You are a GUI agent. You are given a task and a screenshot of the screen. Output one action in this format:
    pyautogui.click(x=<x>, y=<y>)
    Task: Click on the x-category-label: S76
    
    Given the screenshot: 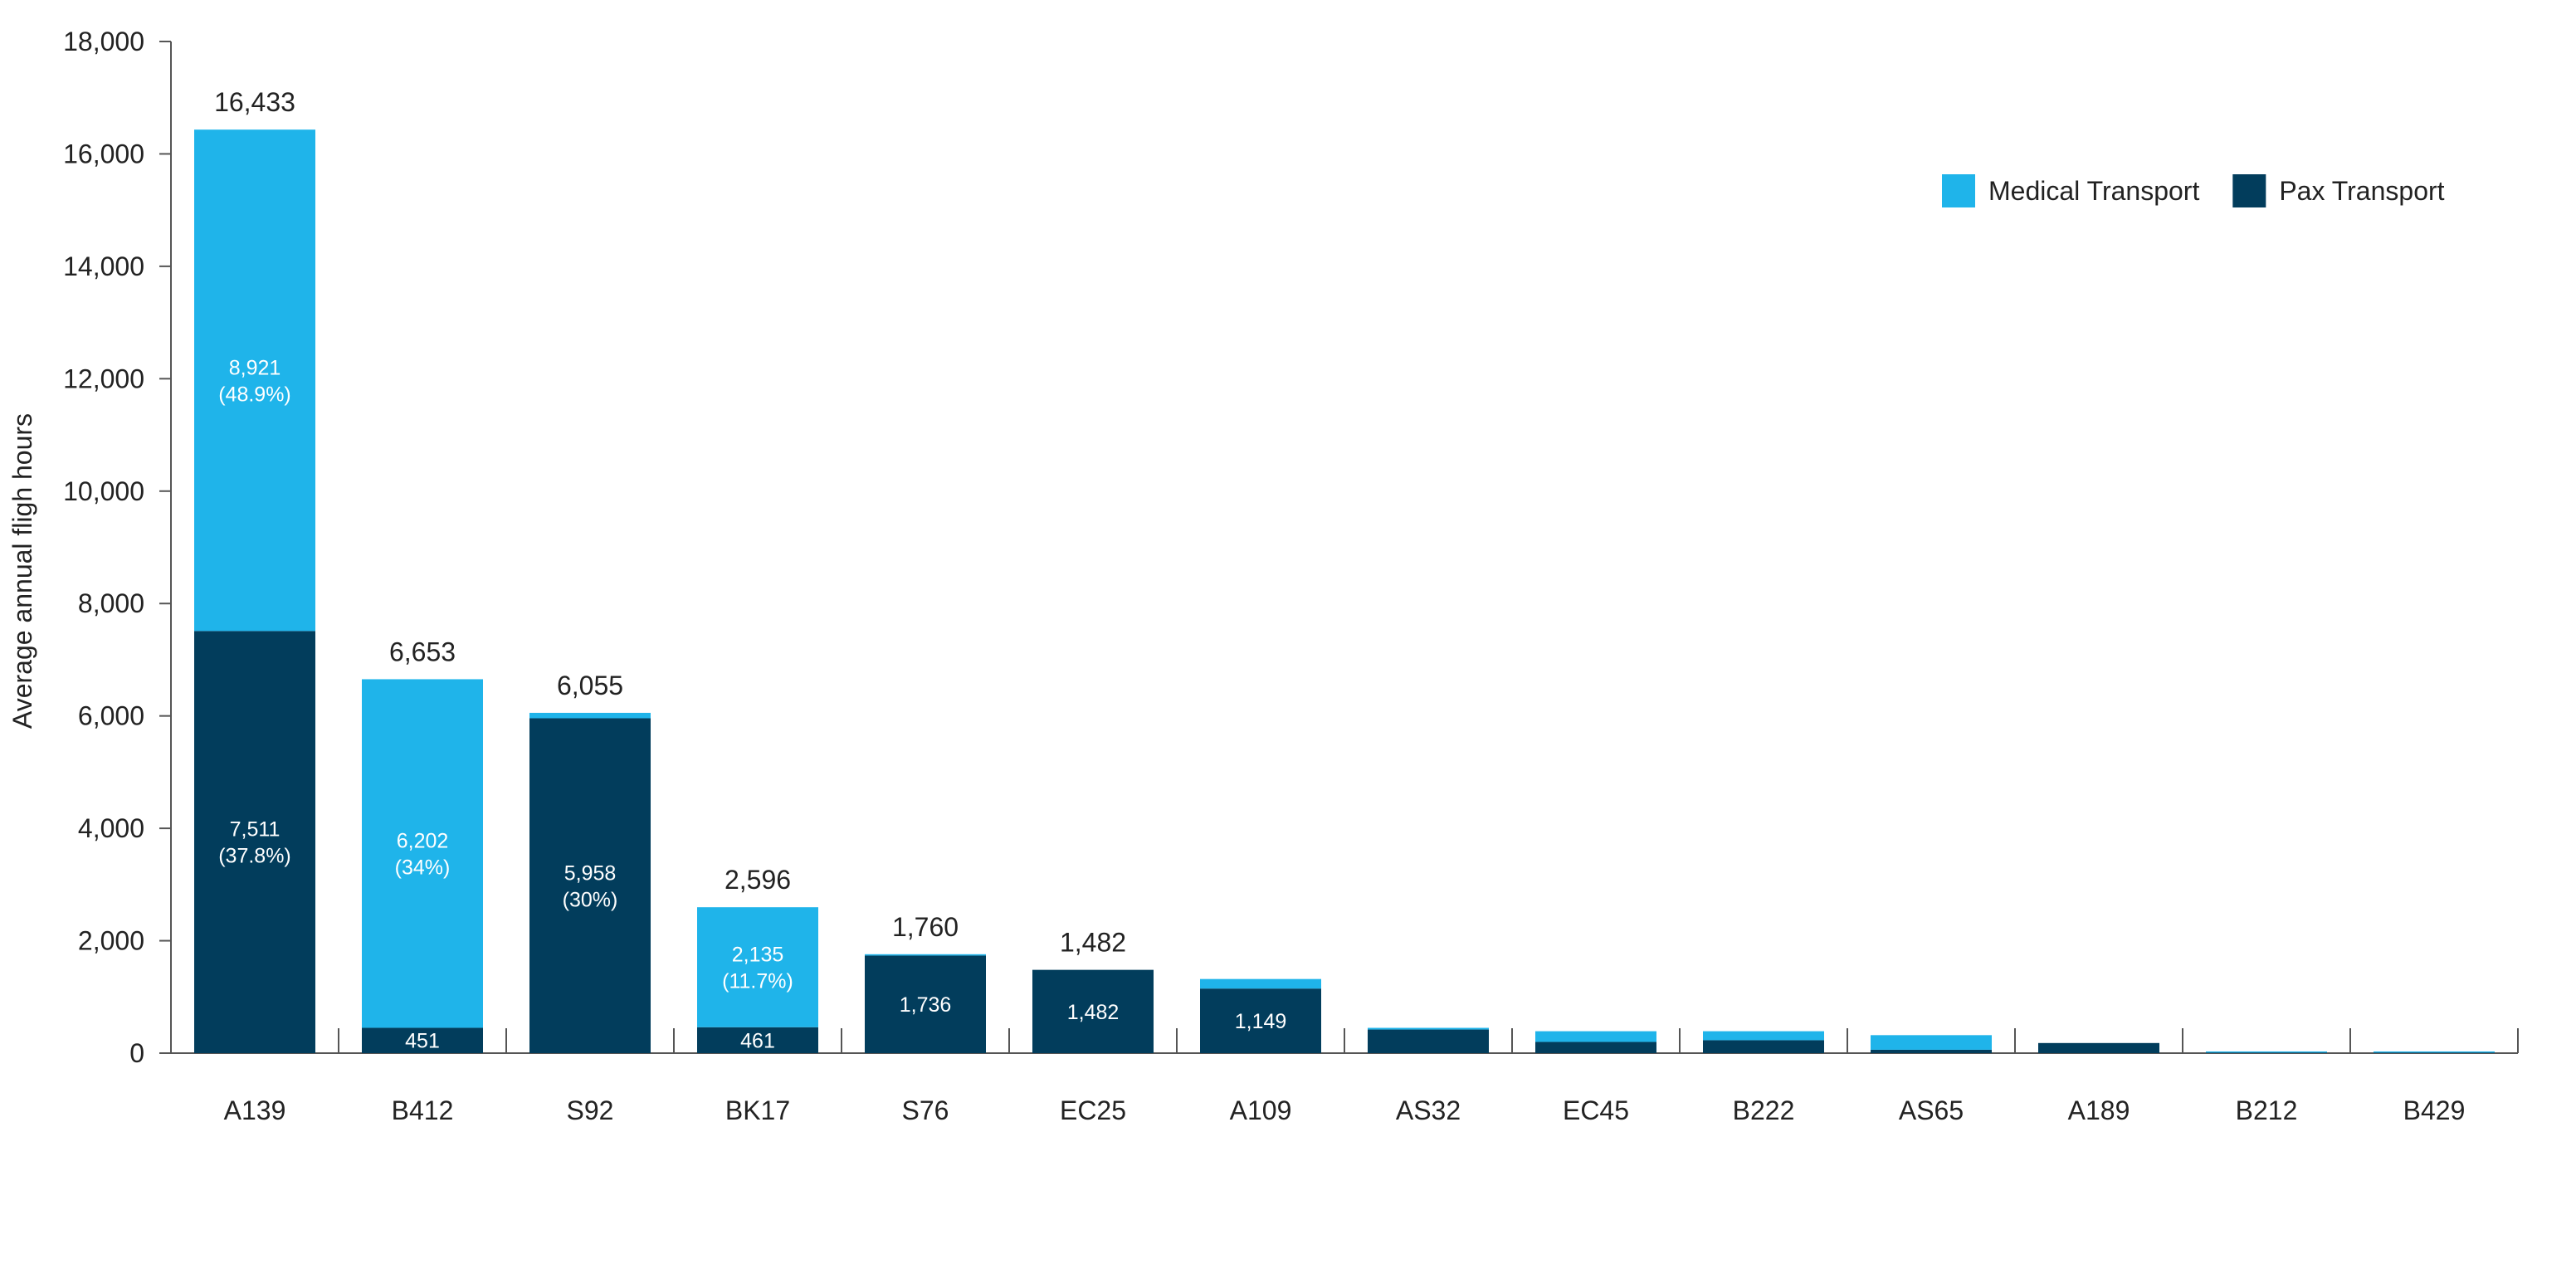 What is the action you would take?
    pyautogui.click(x=926, y=1110)
    